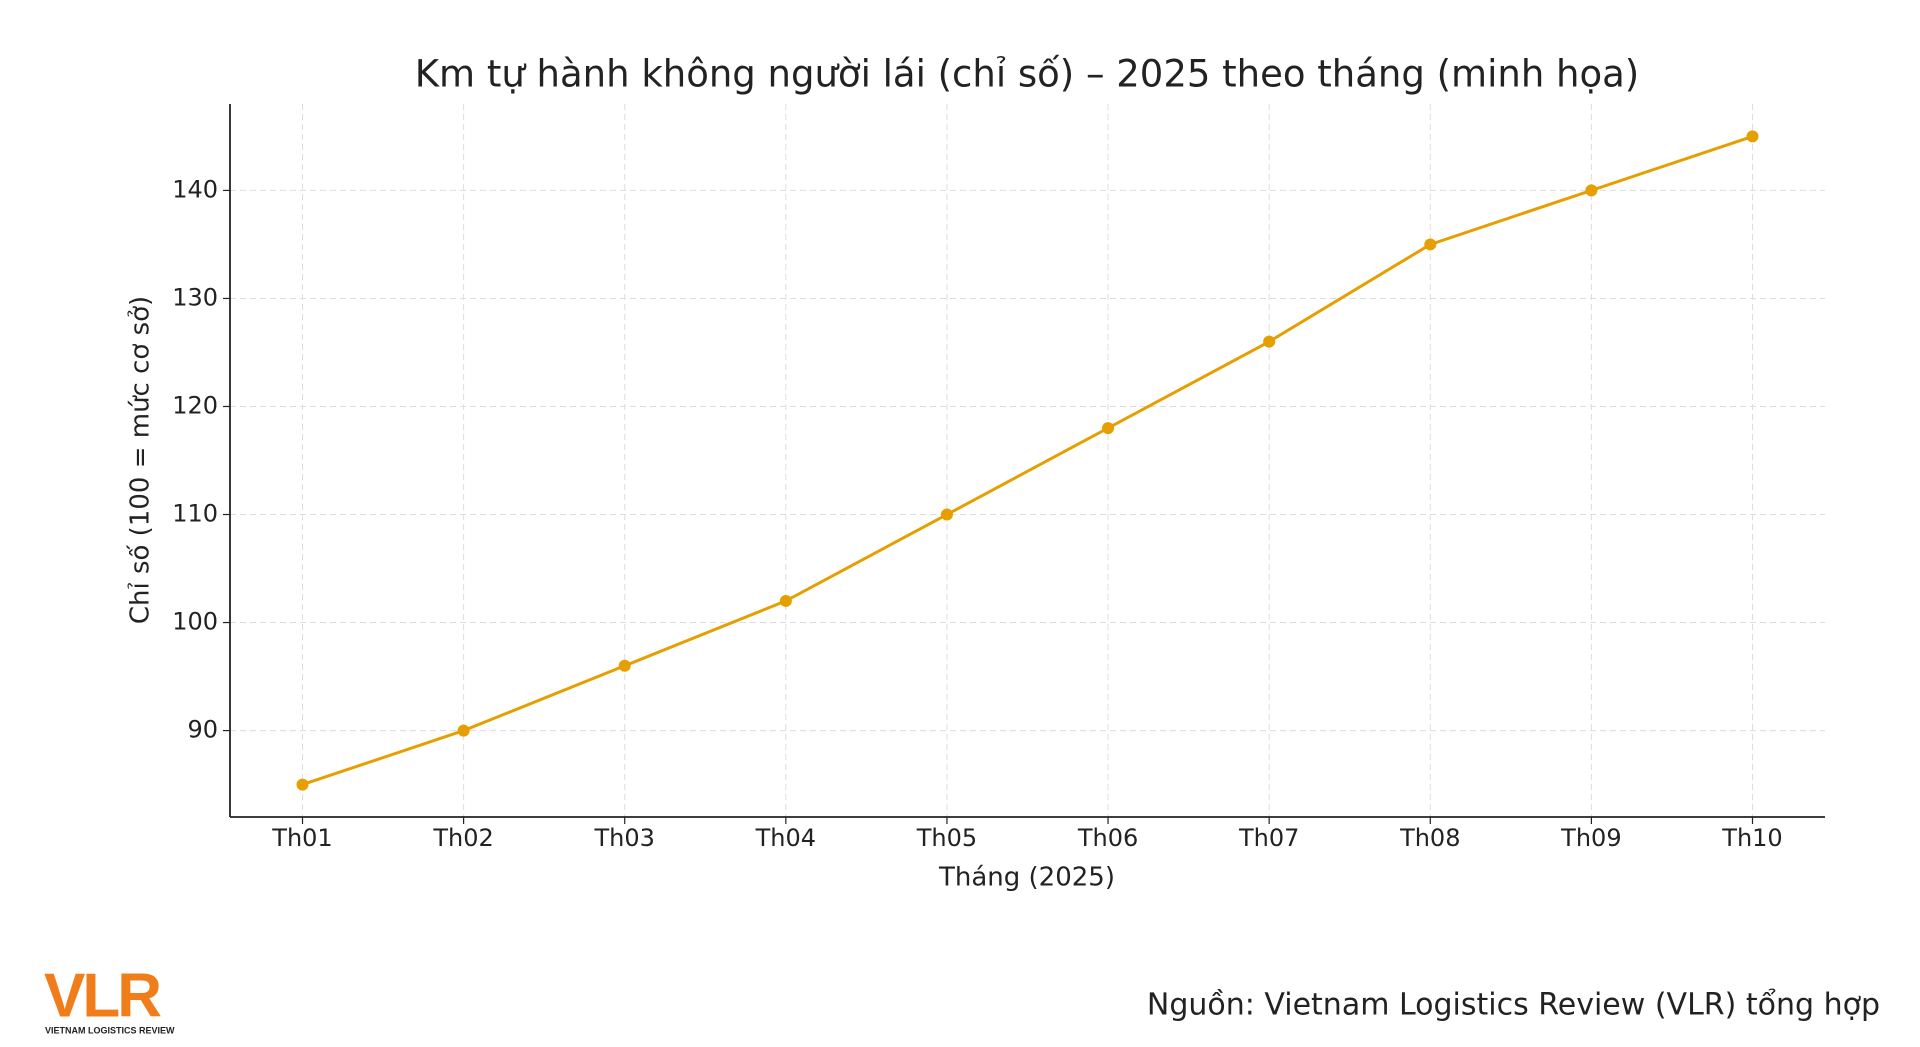 Image resolution: width=1920 pixels, height=1047 pixels. What do you see at coordinates (195, 405) in the screenshot?
I see `y-tick-label: 120` at bounding box center [195, 405].